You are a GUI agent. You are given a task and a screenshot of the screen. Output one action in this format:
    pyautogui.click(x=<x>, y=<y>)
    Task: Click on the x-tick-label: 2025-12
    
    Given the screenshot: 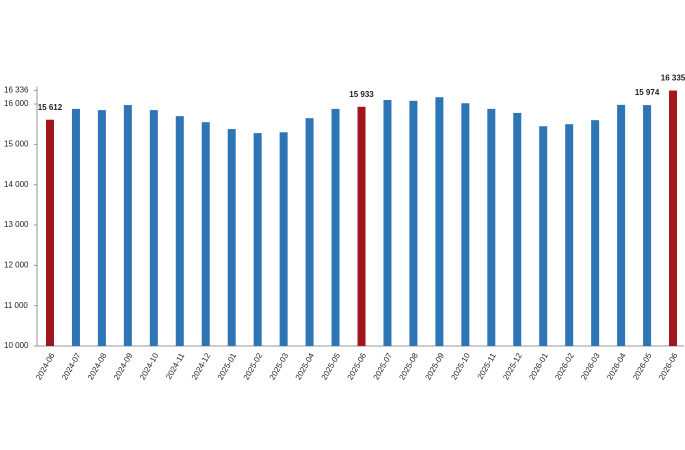 What is the action you would take?
    pyautogui.click(x=512, y=366)
    